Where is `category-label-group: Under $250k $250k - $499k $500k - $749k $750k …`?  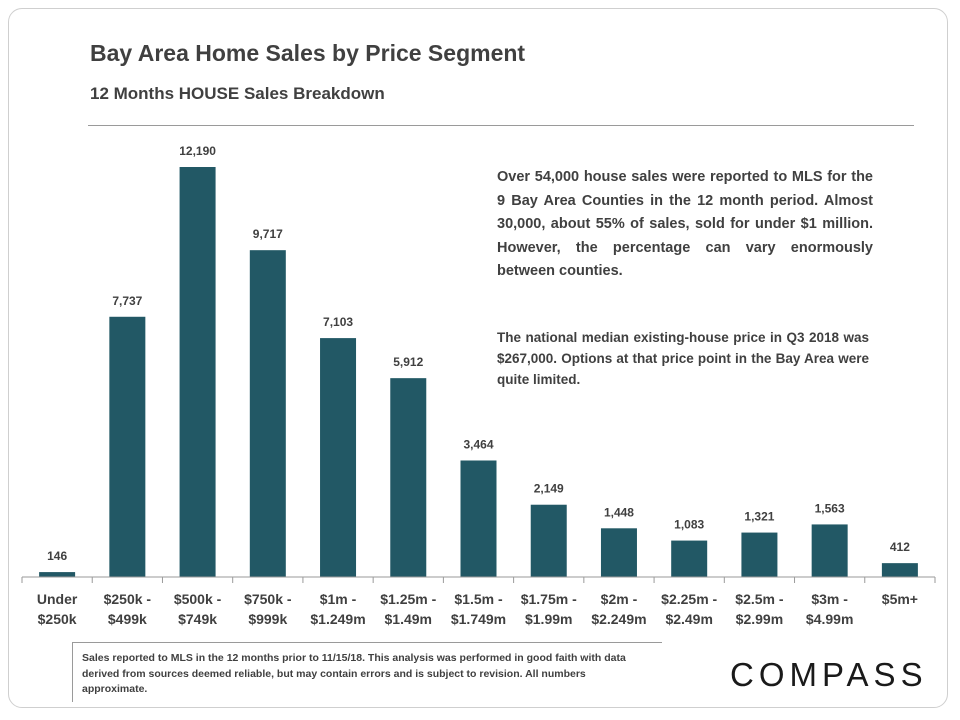
category-label-group: Under $250k $250k - $499k $500k - $749k $750k … is located at coordinates (477, 609).